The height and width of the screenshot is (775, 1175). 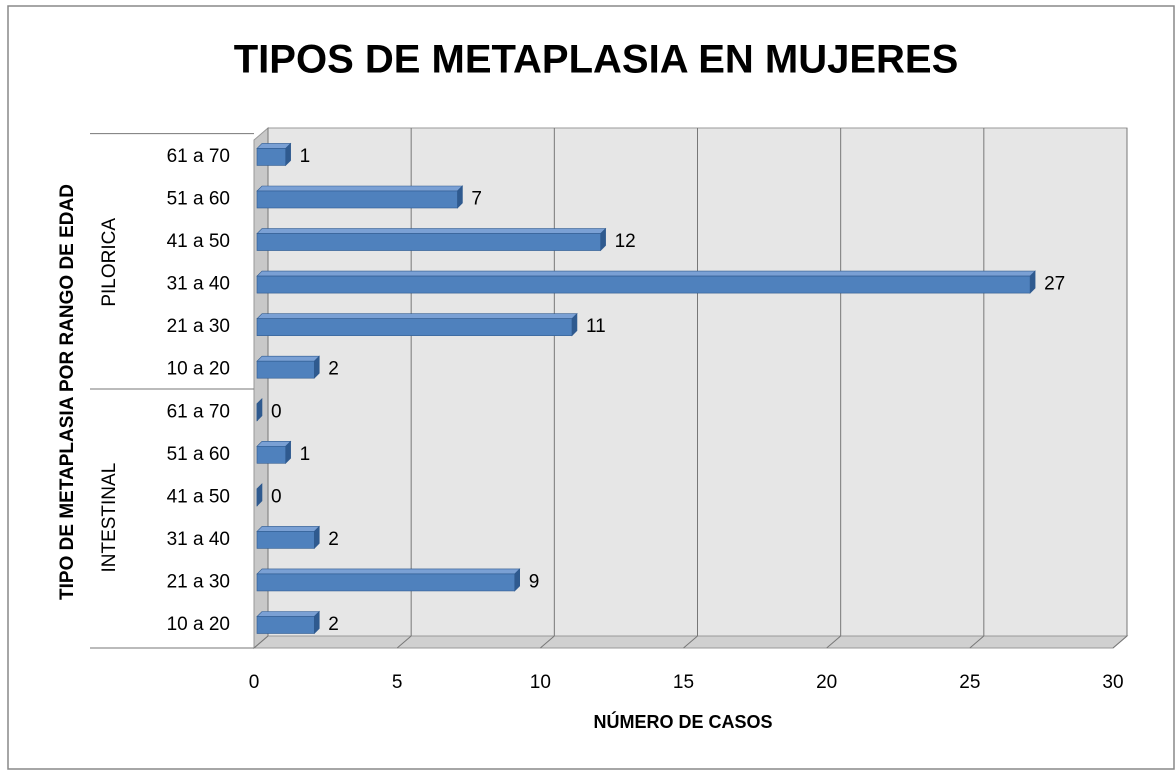 What do you see at coordinates (534, 581) in the screenshot?
I see `data-label: 9` at bounding box center [534, 581].